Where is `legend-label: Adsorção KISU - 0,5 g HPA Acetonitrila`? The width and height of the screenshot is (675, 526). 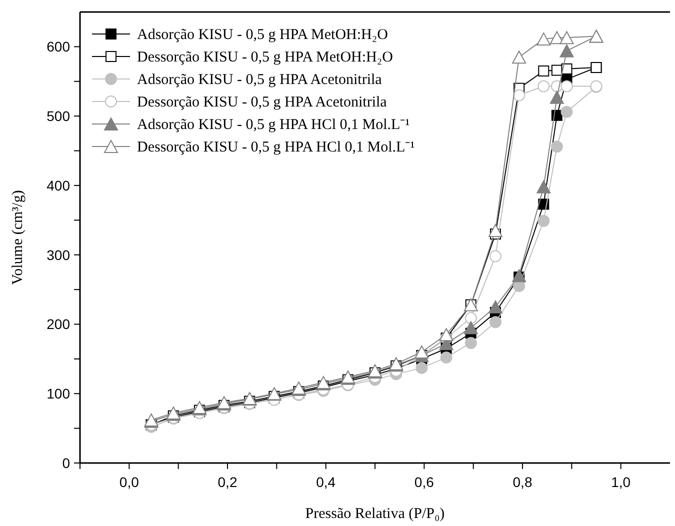
legend-label: Adsorção KISU - 0,5 g HPA Acetonitrila is located at coordinates (259, 80).